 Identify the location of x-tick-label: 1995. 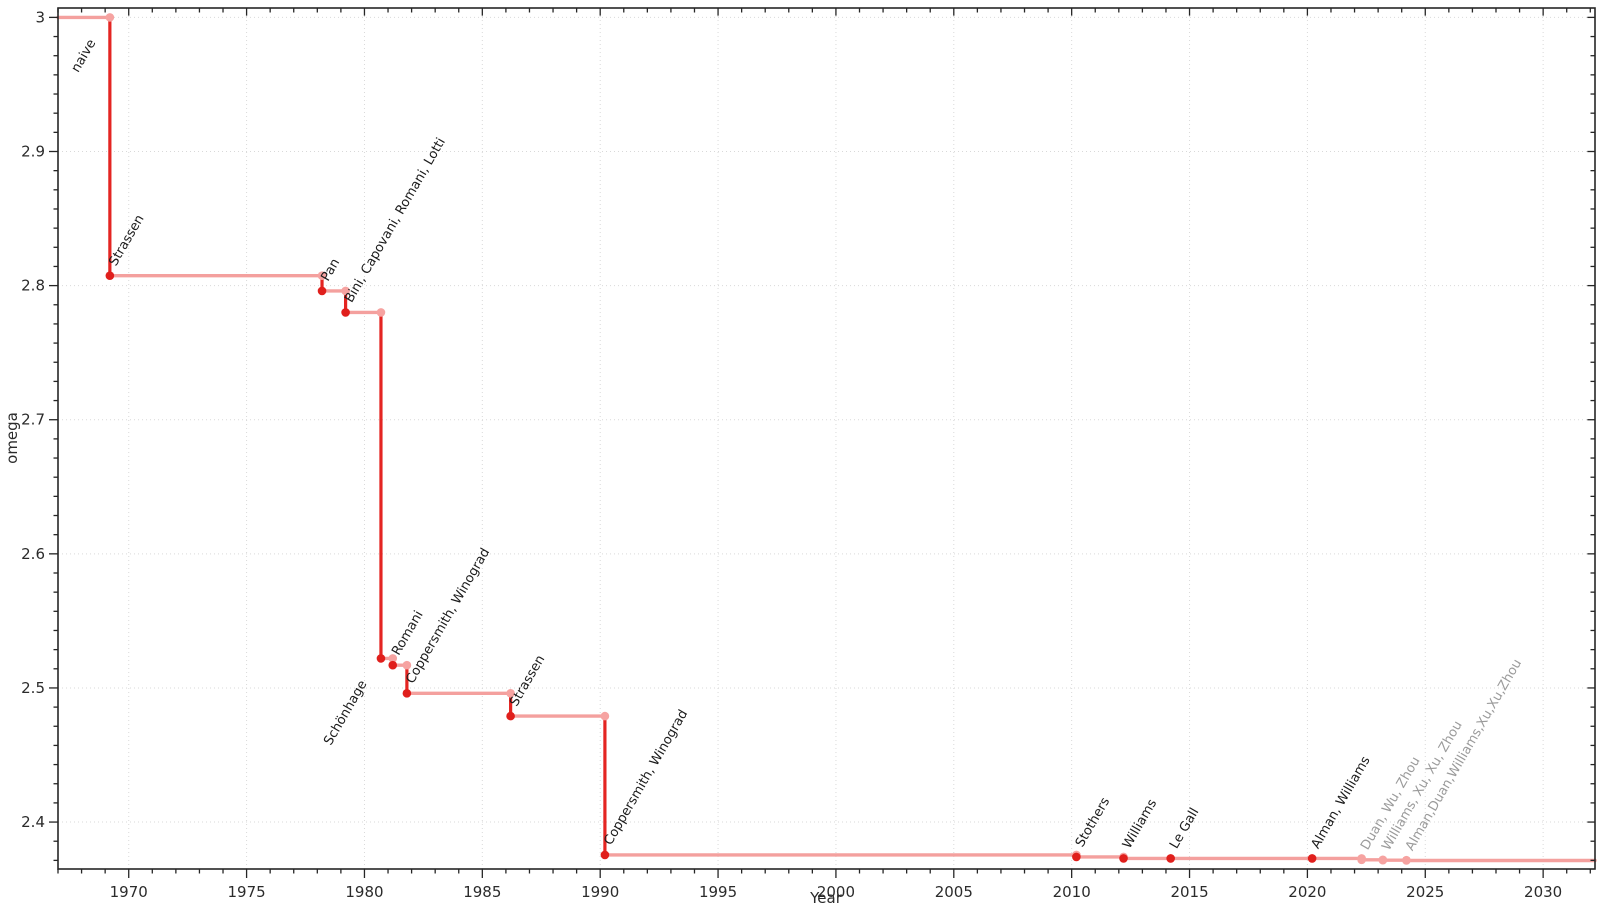
(718, 892).